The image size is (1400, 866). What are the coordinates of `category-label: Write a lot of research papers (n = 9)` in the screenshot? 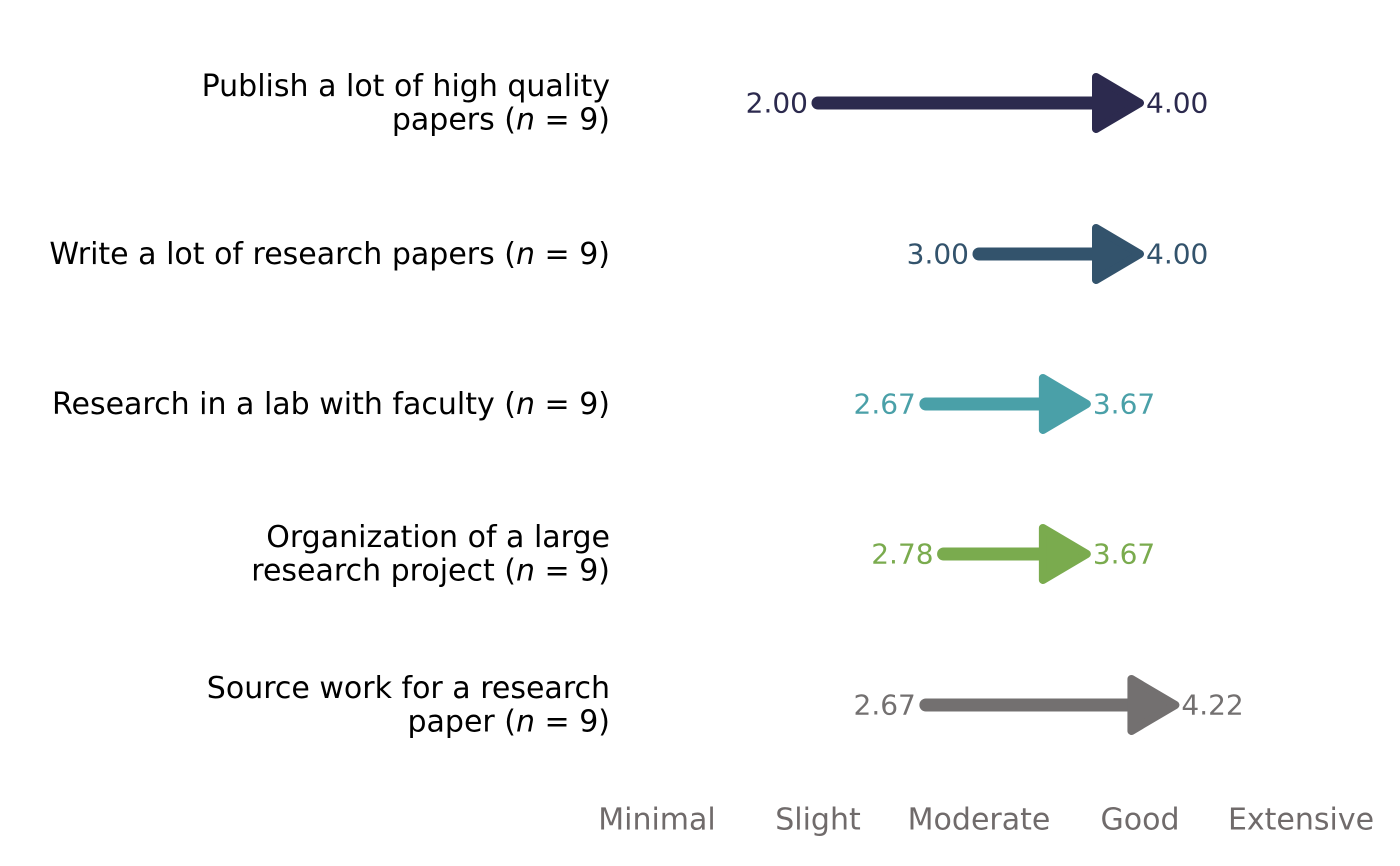 It's located at (329, 254).